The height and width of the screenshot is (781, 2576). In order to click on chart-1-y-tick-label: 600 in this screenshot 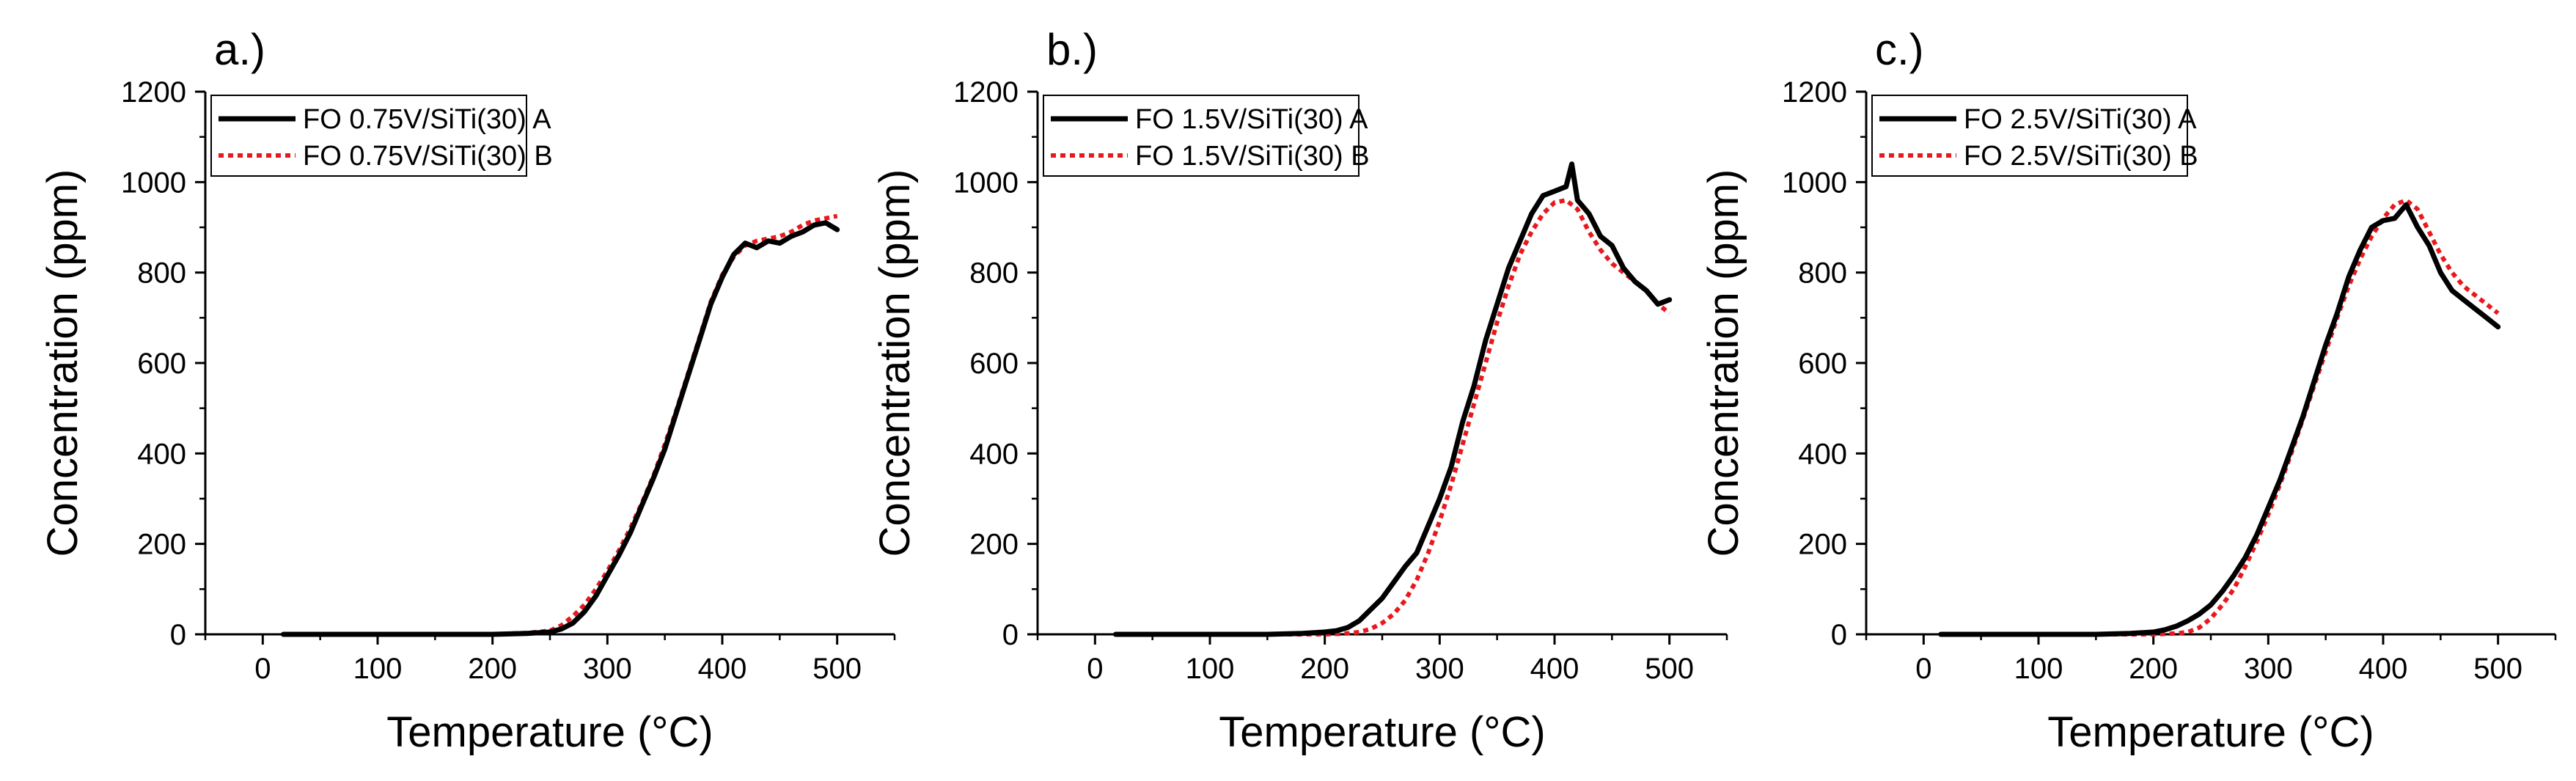, I will do `click(161, 364)`.